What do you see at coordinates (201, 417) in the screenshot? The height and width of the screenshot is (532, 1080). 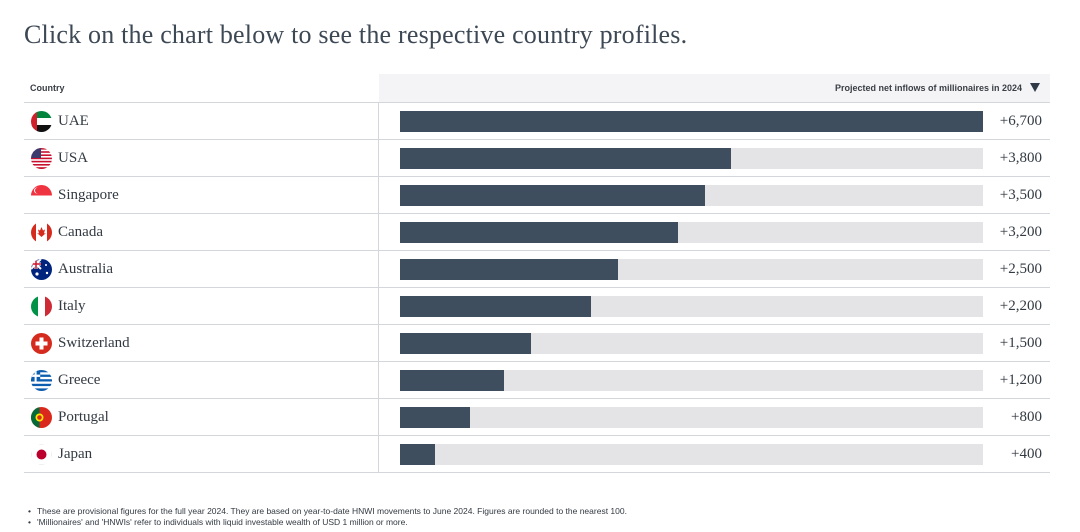 I see `country-cell: Portugal` at bounding box center [201, 417].